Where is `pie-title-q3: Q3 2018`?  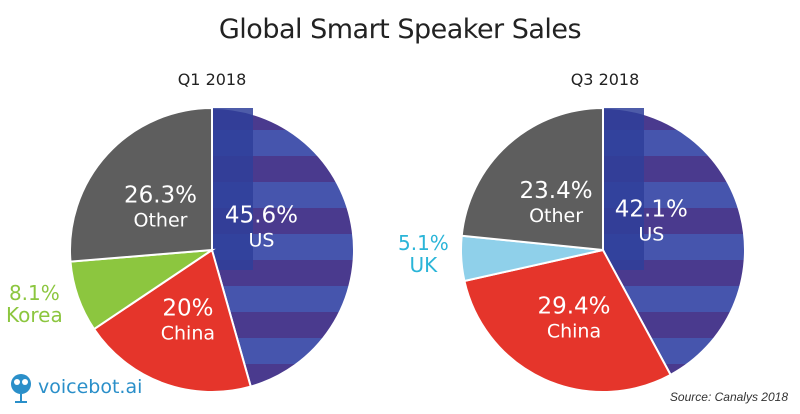 pie-title-q3: Q3 2018 is located at coordinates (605, 79).